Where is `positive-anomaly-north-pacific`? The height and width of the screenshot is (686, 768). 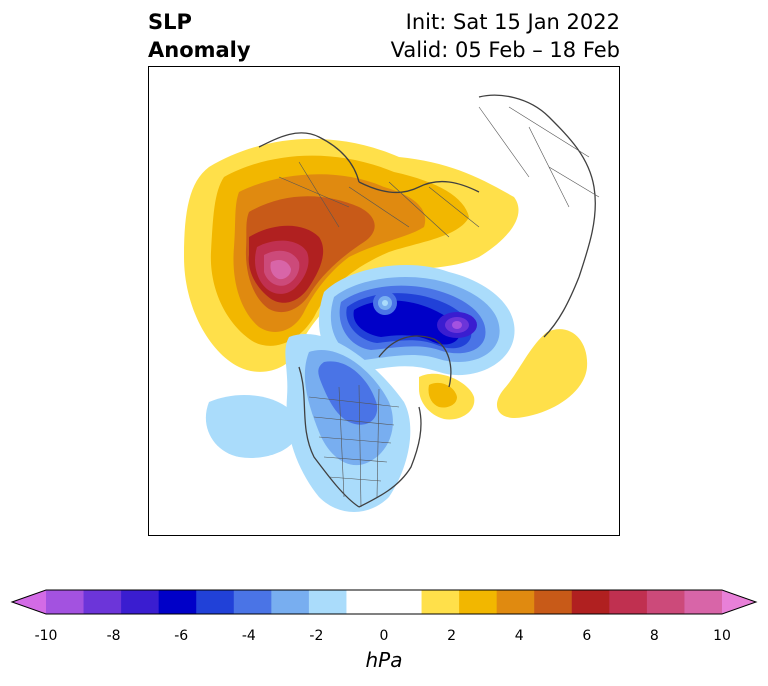 positive-anomaly-north-pacific is located at coordinates (542, 373).